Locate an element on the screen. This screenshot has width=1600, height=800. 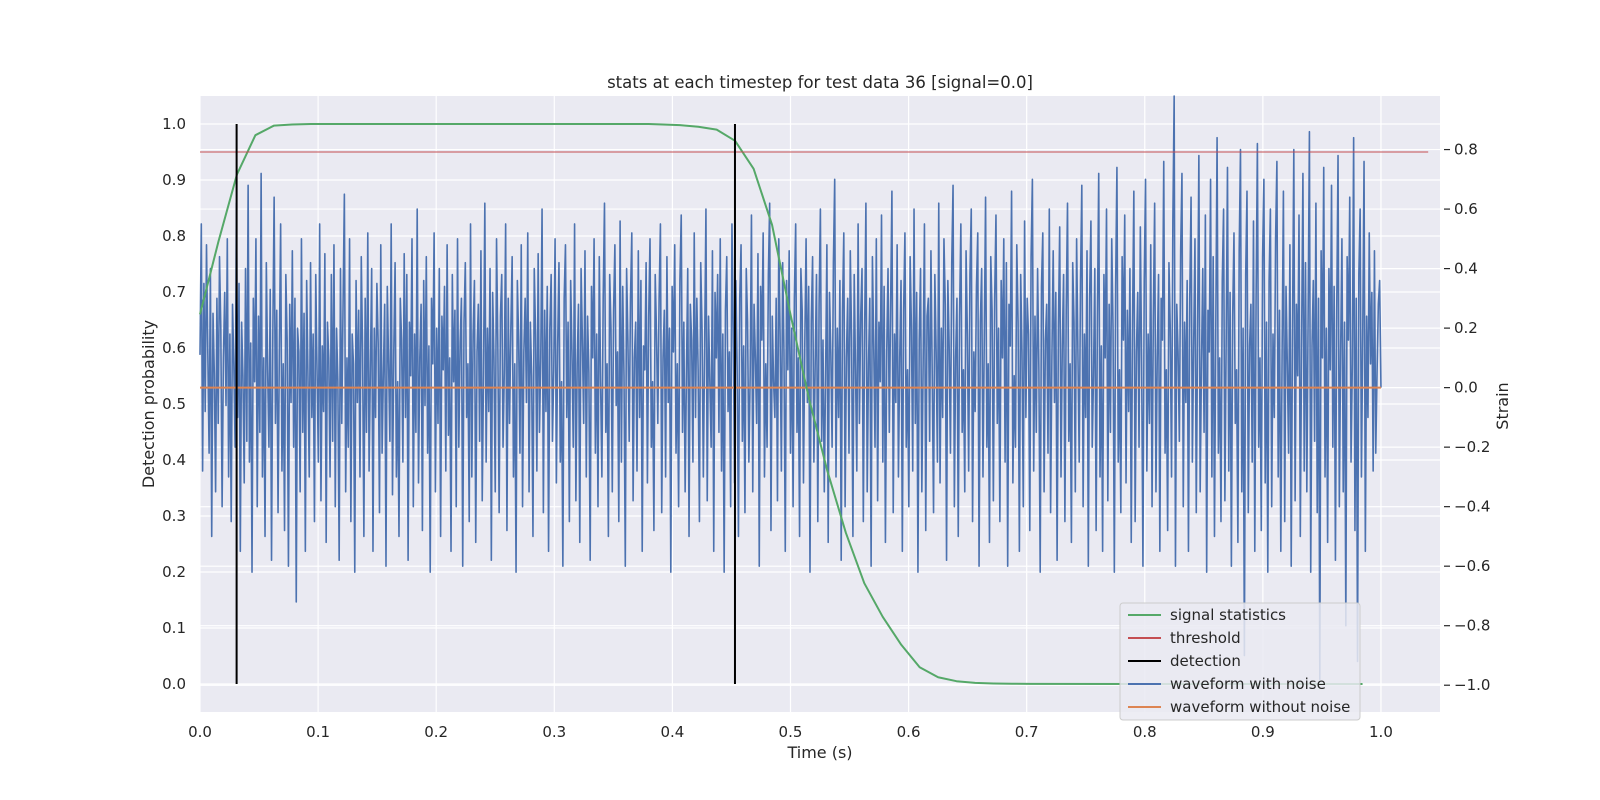
y-tick-label-0: 0.0 is located at coordinates (174, 684).